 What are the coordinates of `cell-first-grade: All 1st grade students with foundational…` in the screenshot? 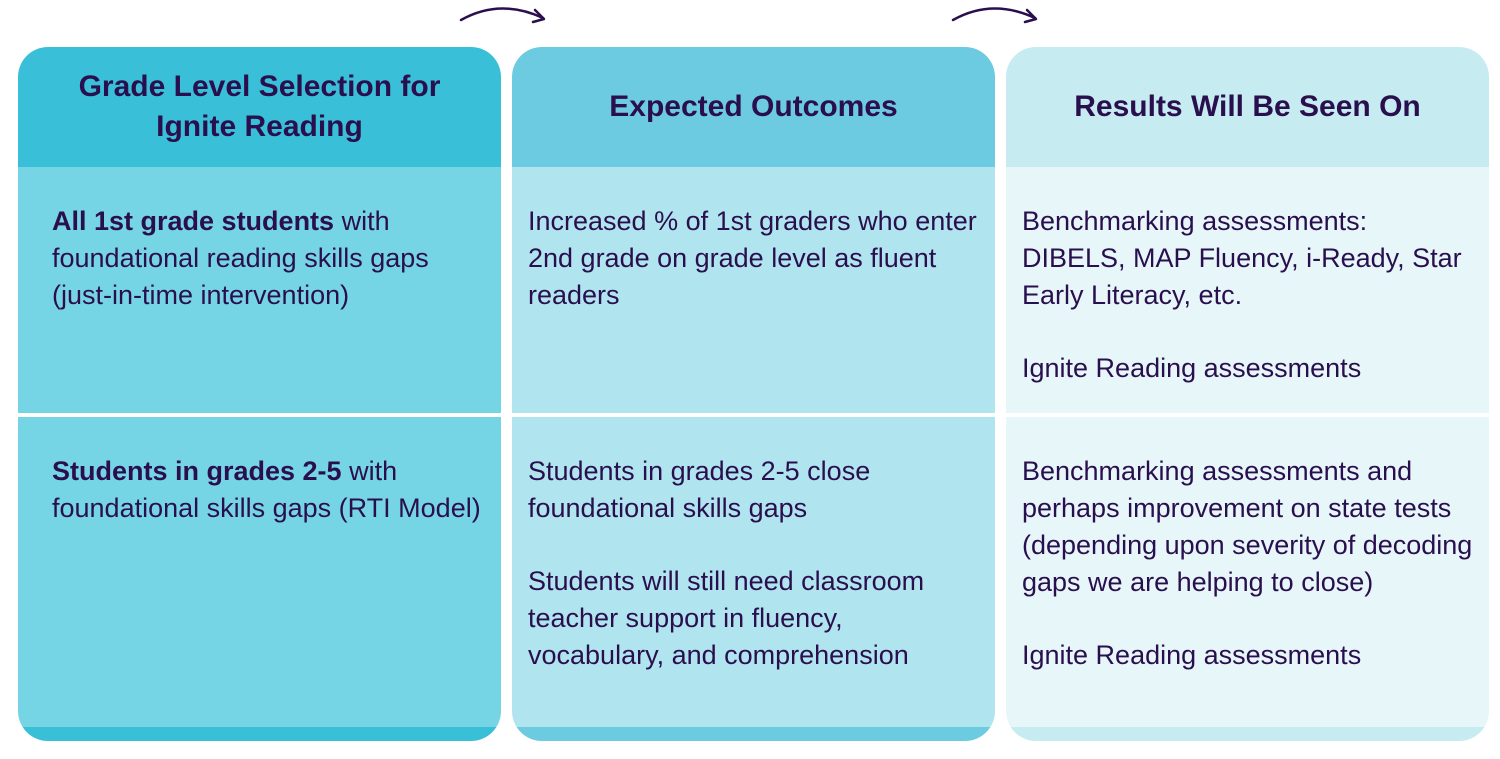 It's located at (259, 290).